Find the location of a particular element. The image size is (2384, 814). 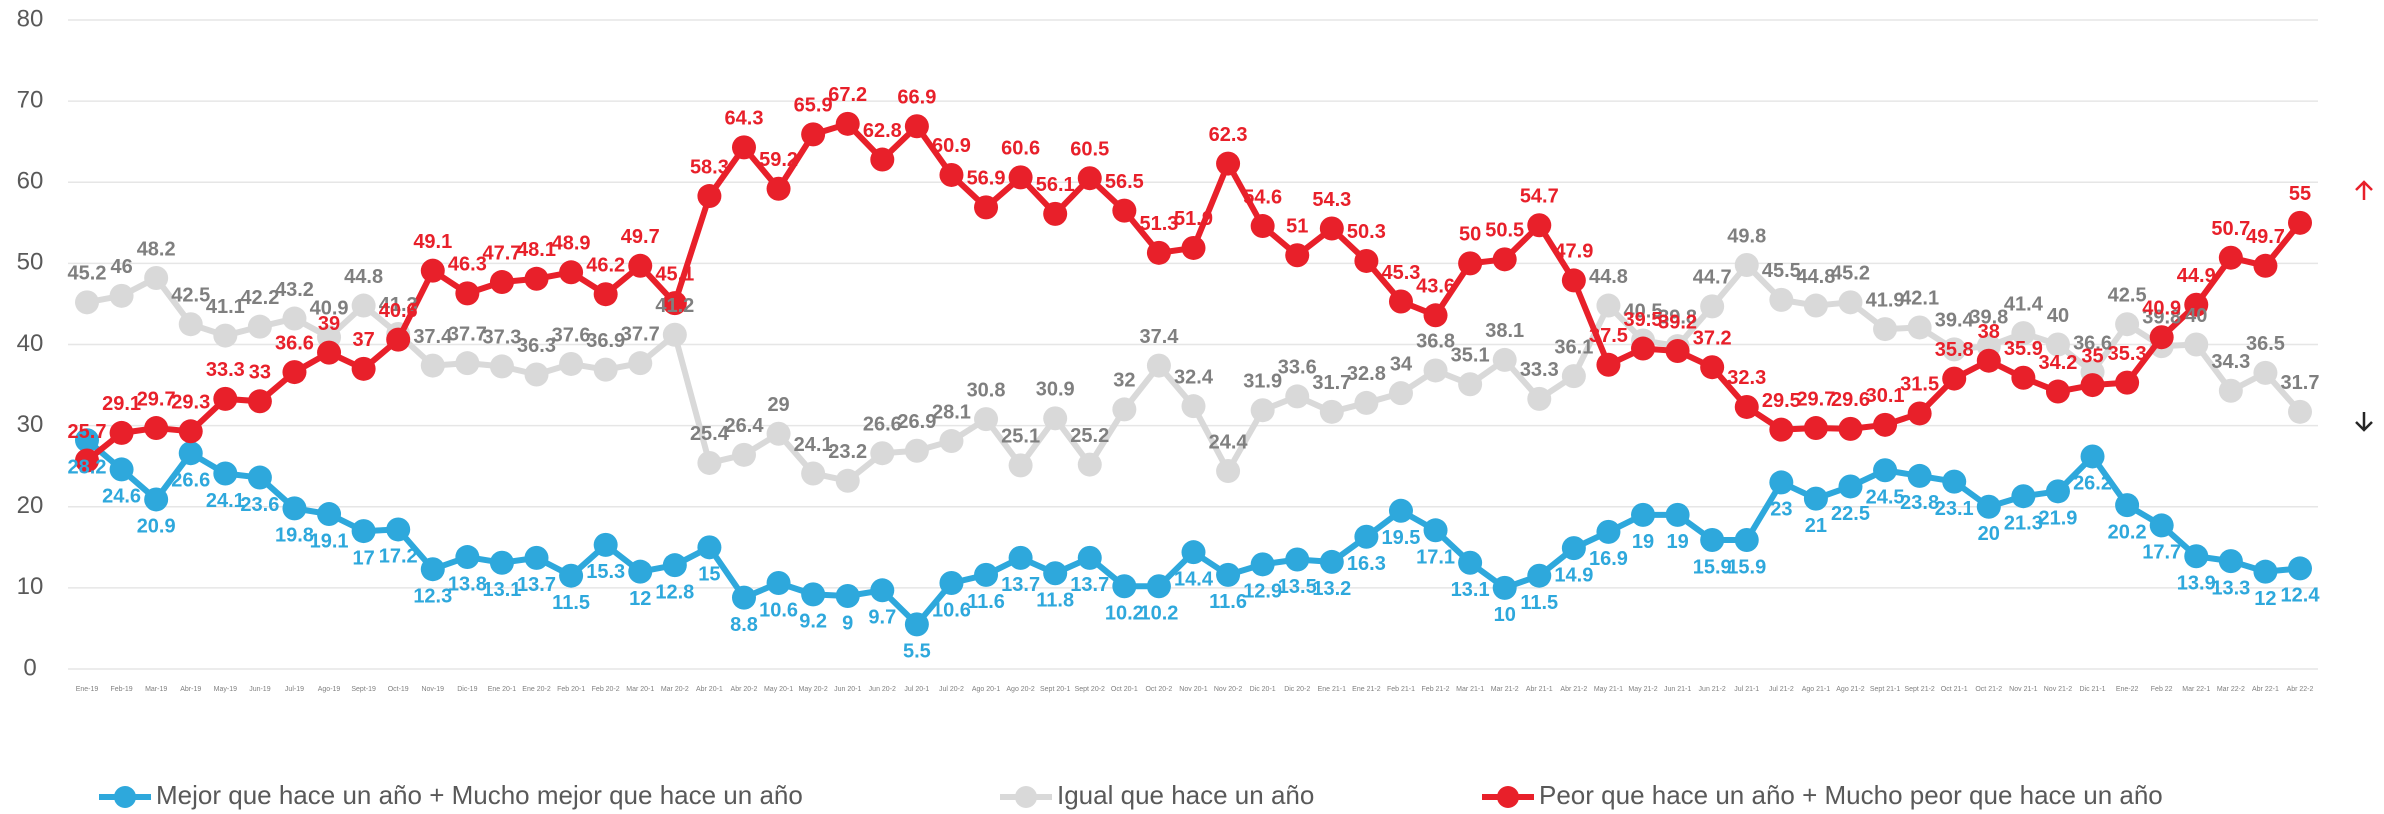

data-label: 11.5 is located at coordinates (571, 603).